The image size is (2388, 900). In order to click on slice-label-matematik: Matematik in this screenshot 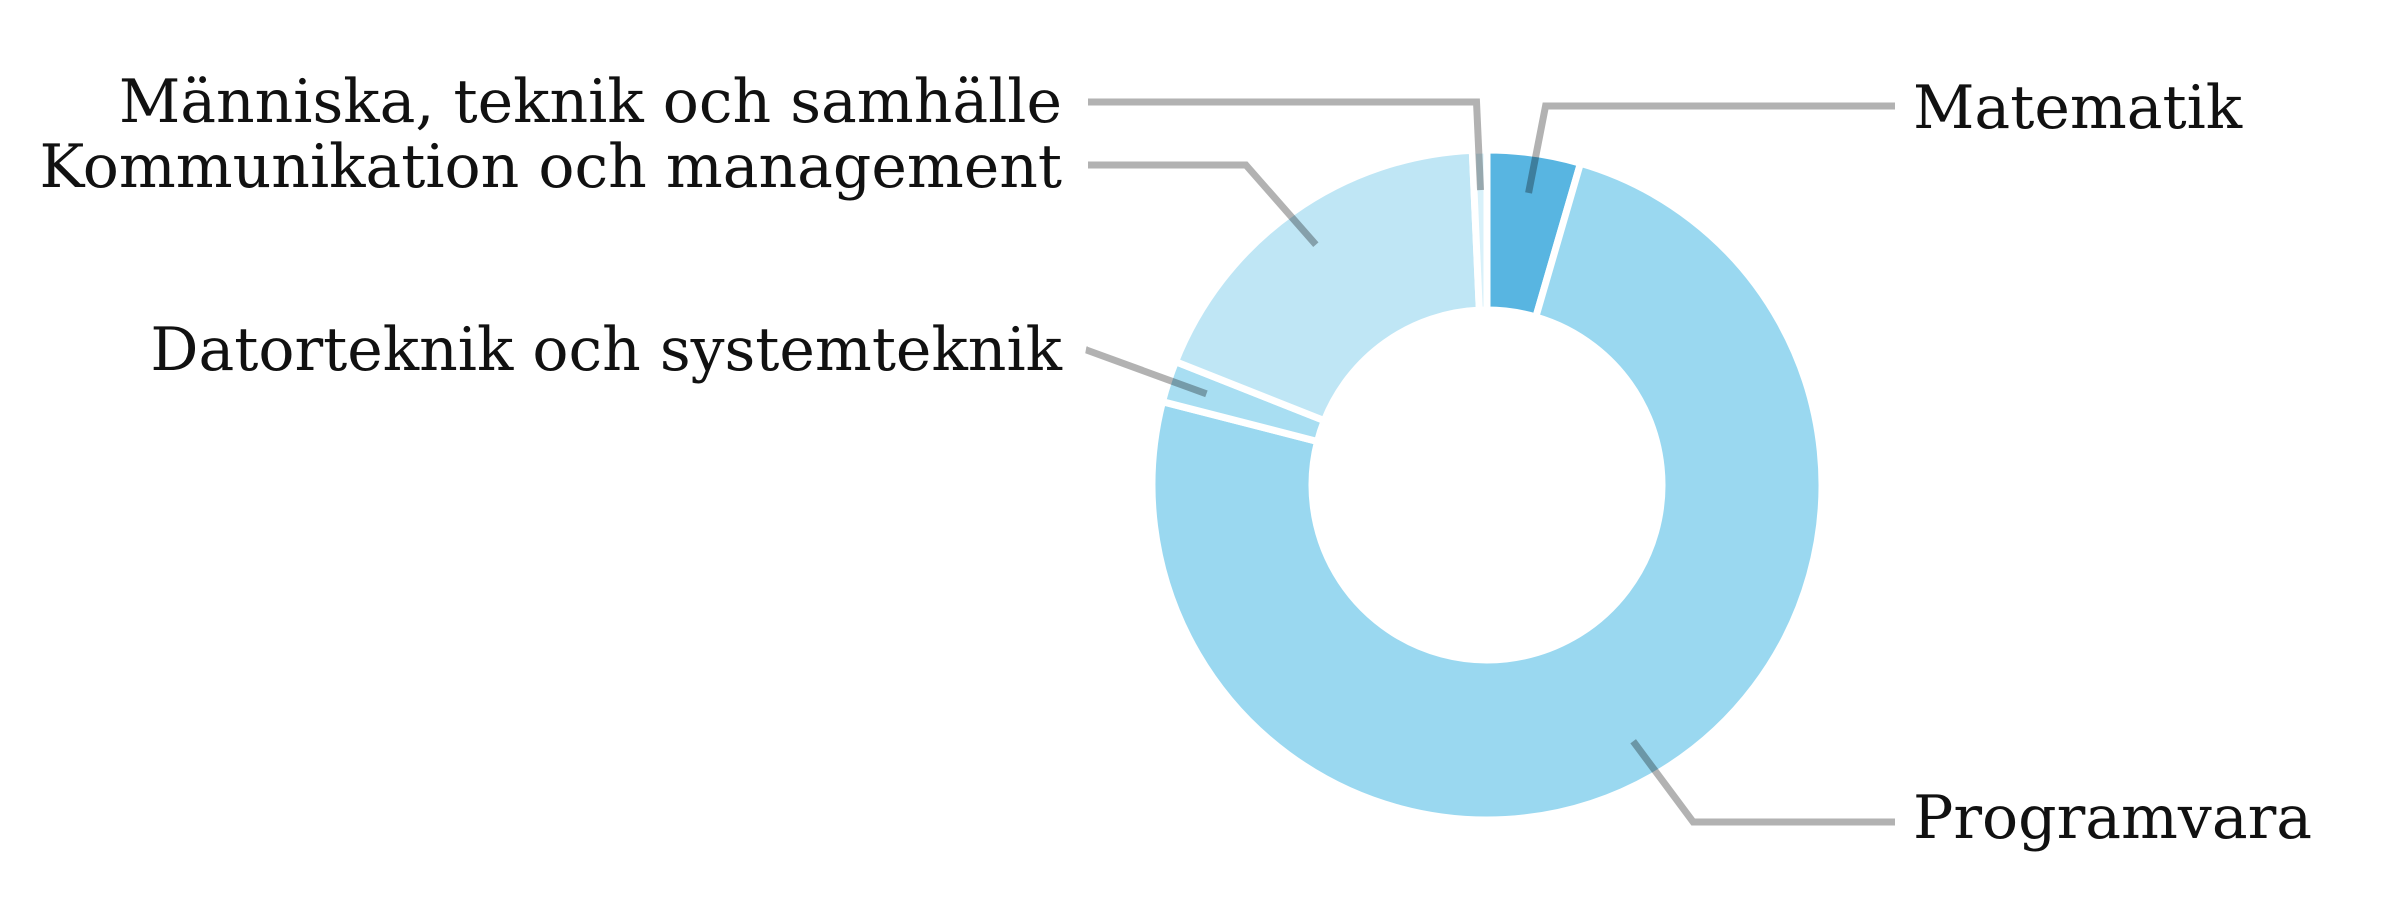, I will do `click(2078, 108)`.